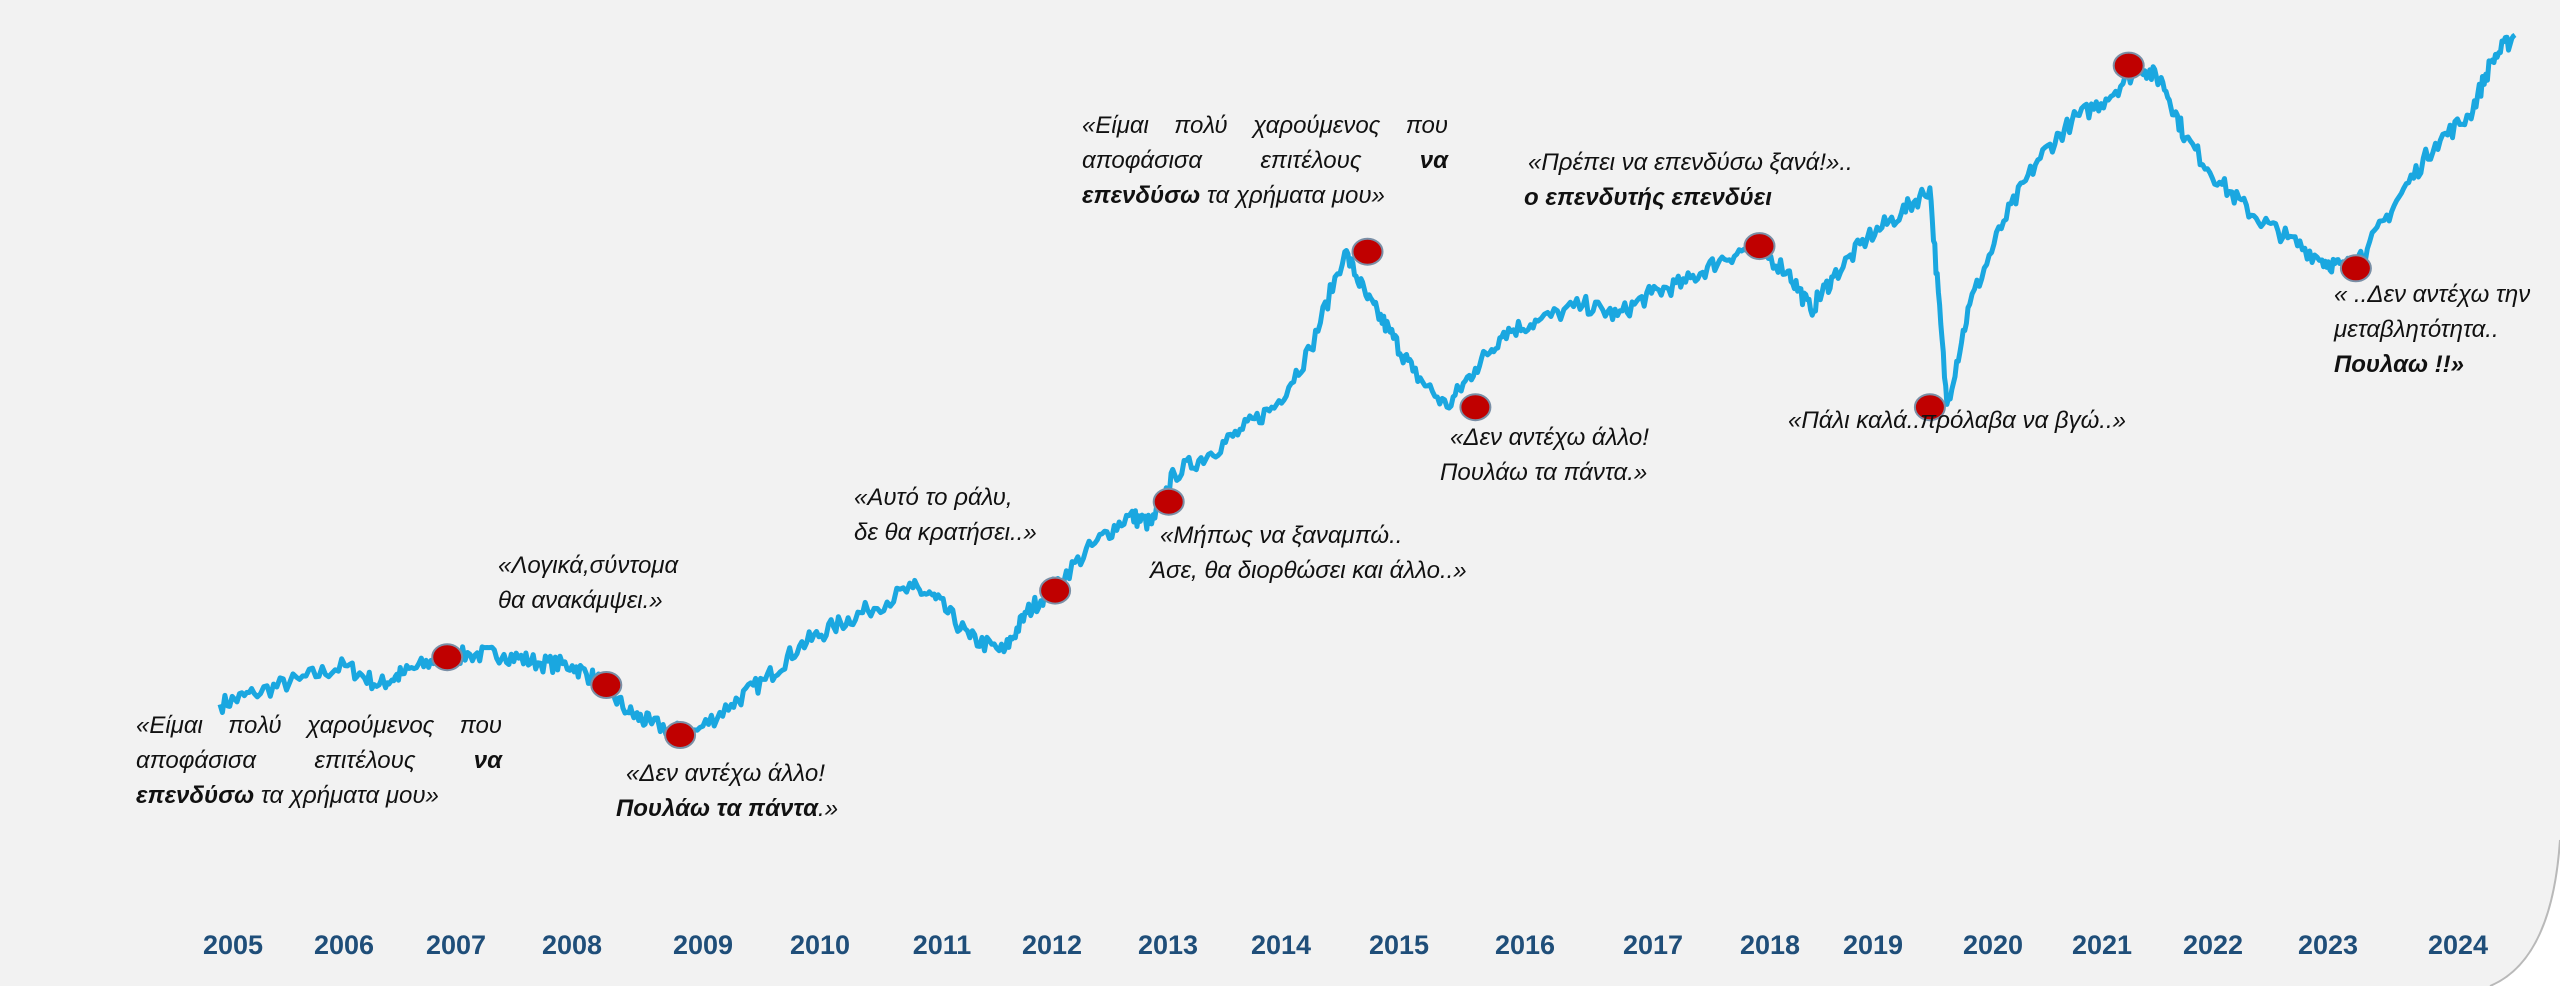 The width and height of the screenshot is (2560, 986). What do you see at coordinates (1653, 945) in the screenshot?
I see `year-label-2017: 2017` at bounding box center [1653, 945].